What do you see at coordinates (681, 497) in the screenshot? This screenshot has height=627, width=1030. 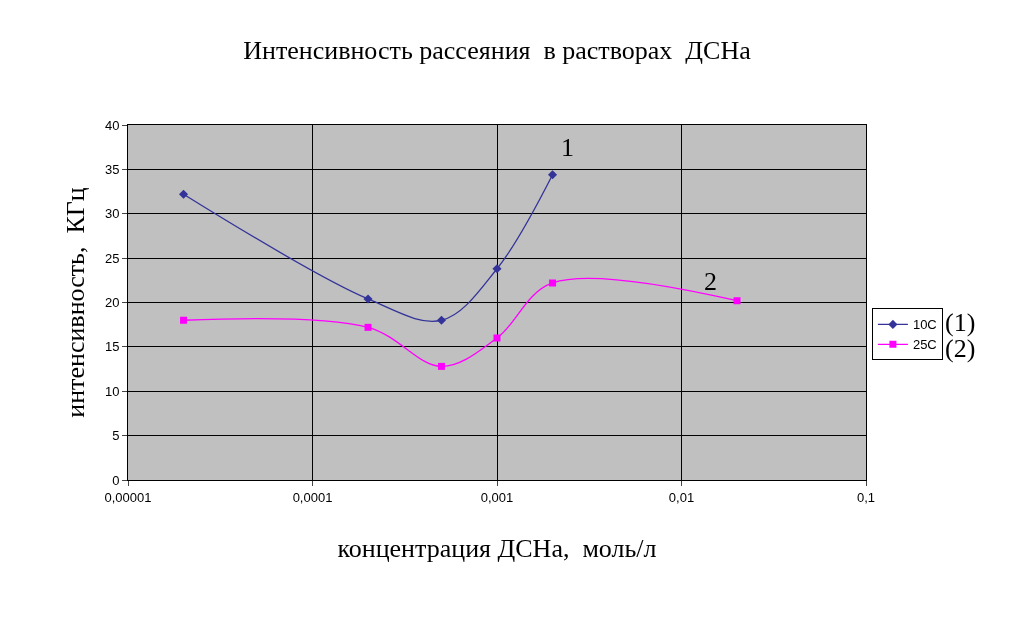 I see `x-tick-label: 0,01` at bounding box center [681, 497].